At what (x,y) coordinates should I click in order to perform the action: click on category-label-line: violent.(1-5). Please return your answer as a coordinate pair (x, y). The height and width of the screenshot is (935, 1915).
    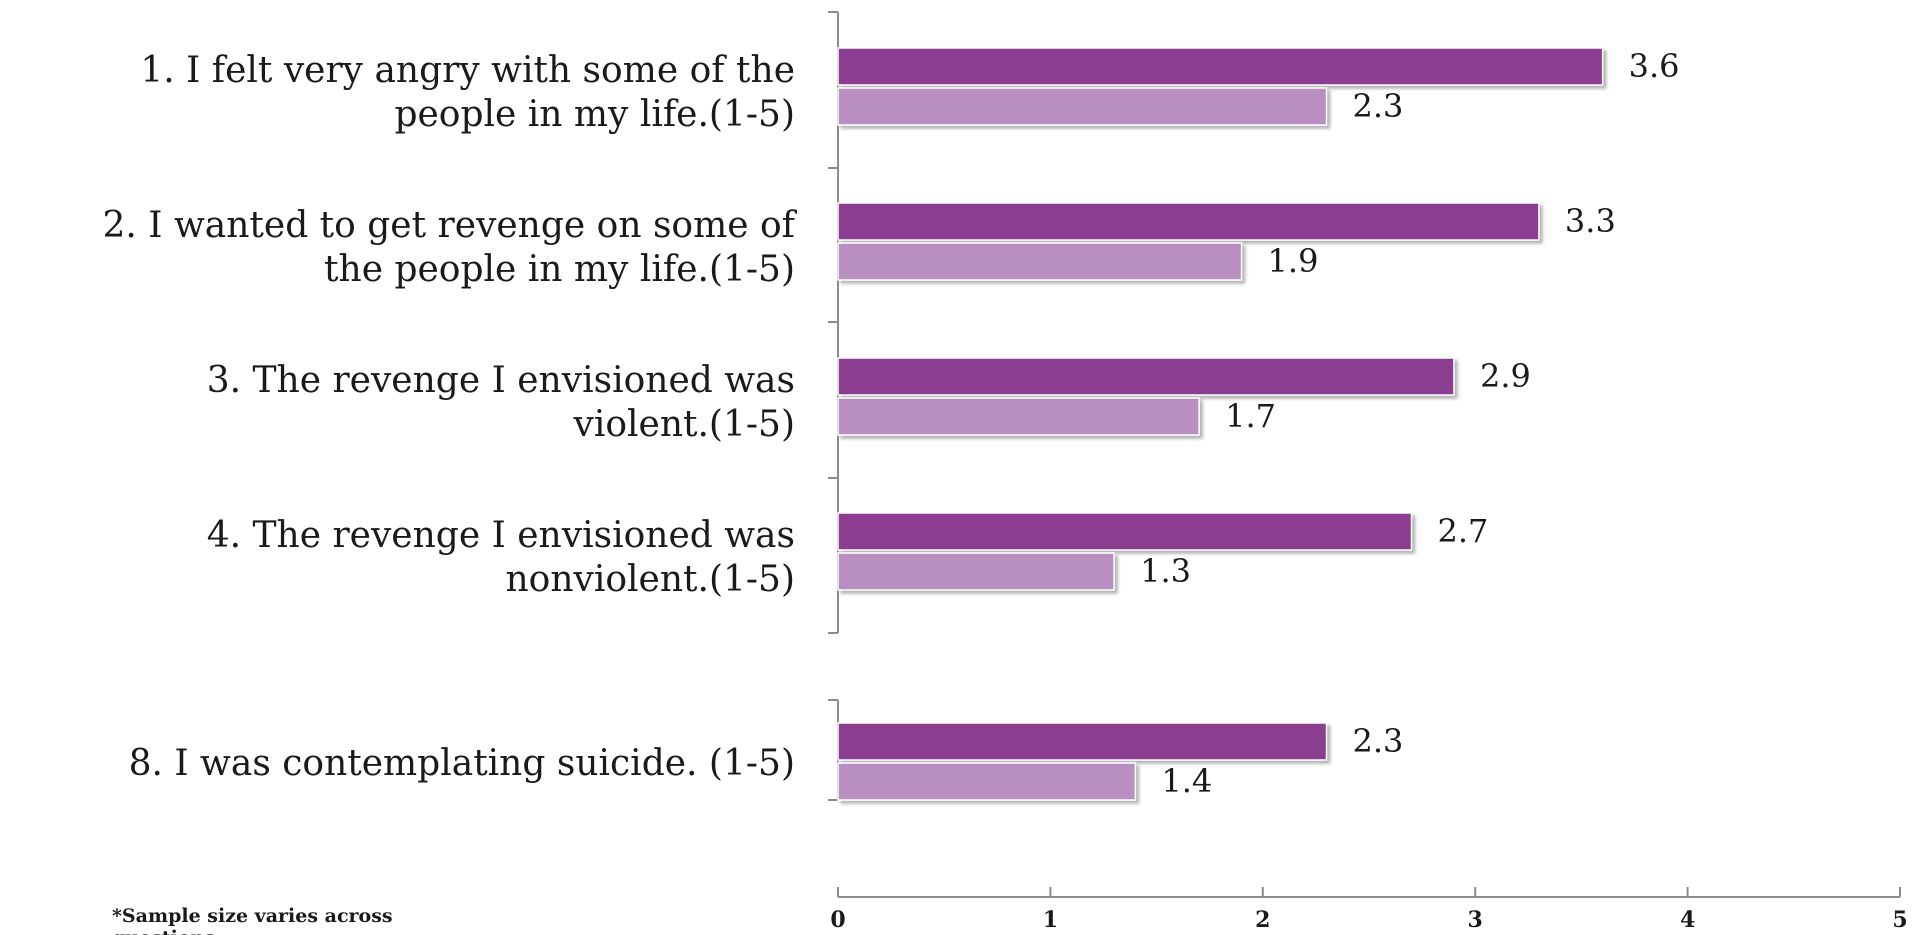
    Looking at the image, I should click on (683, 424).